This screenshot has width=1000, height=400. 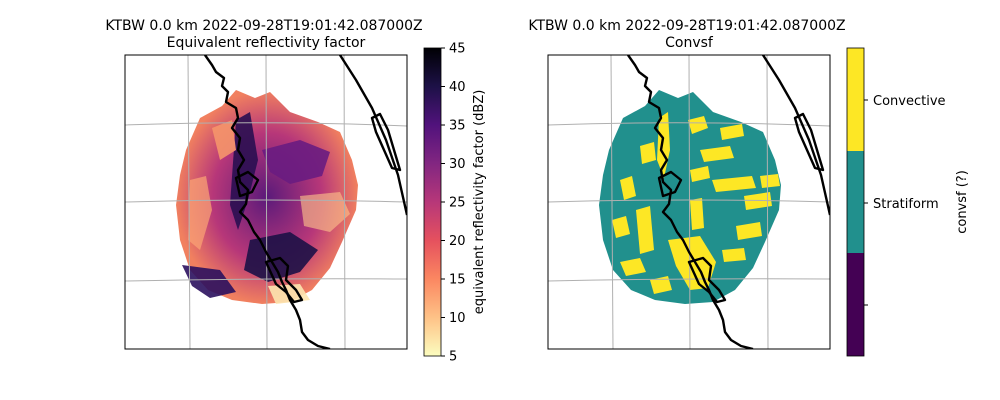 I want to click on convsf-colorbar-ticks, so click(x=866, y=202).